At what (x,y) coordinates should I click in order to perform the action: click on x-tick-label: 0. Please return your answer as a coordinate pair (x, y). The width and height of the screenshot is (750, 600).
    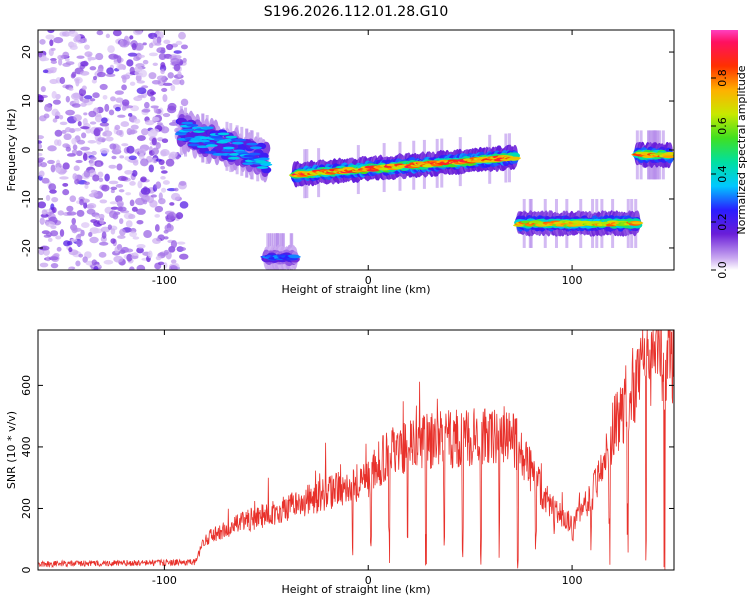
    Looking at the image, I should click on (368, 280).